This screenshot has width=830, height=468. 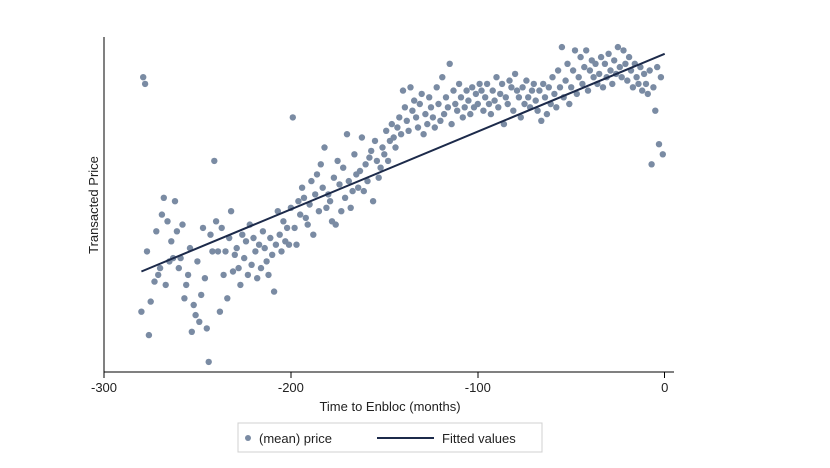 I want to click on legend-scatter-marker, so click(x=248, y=438).